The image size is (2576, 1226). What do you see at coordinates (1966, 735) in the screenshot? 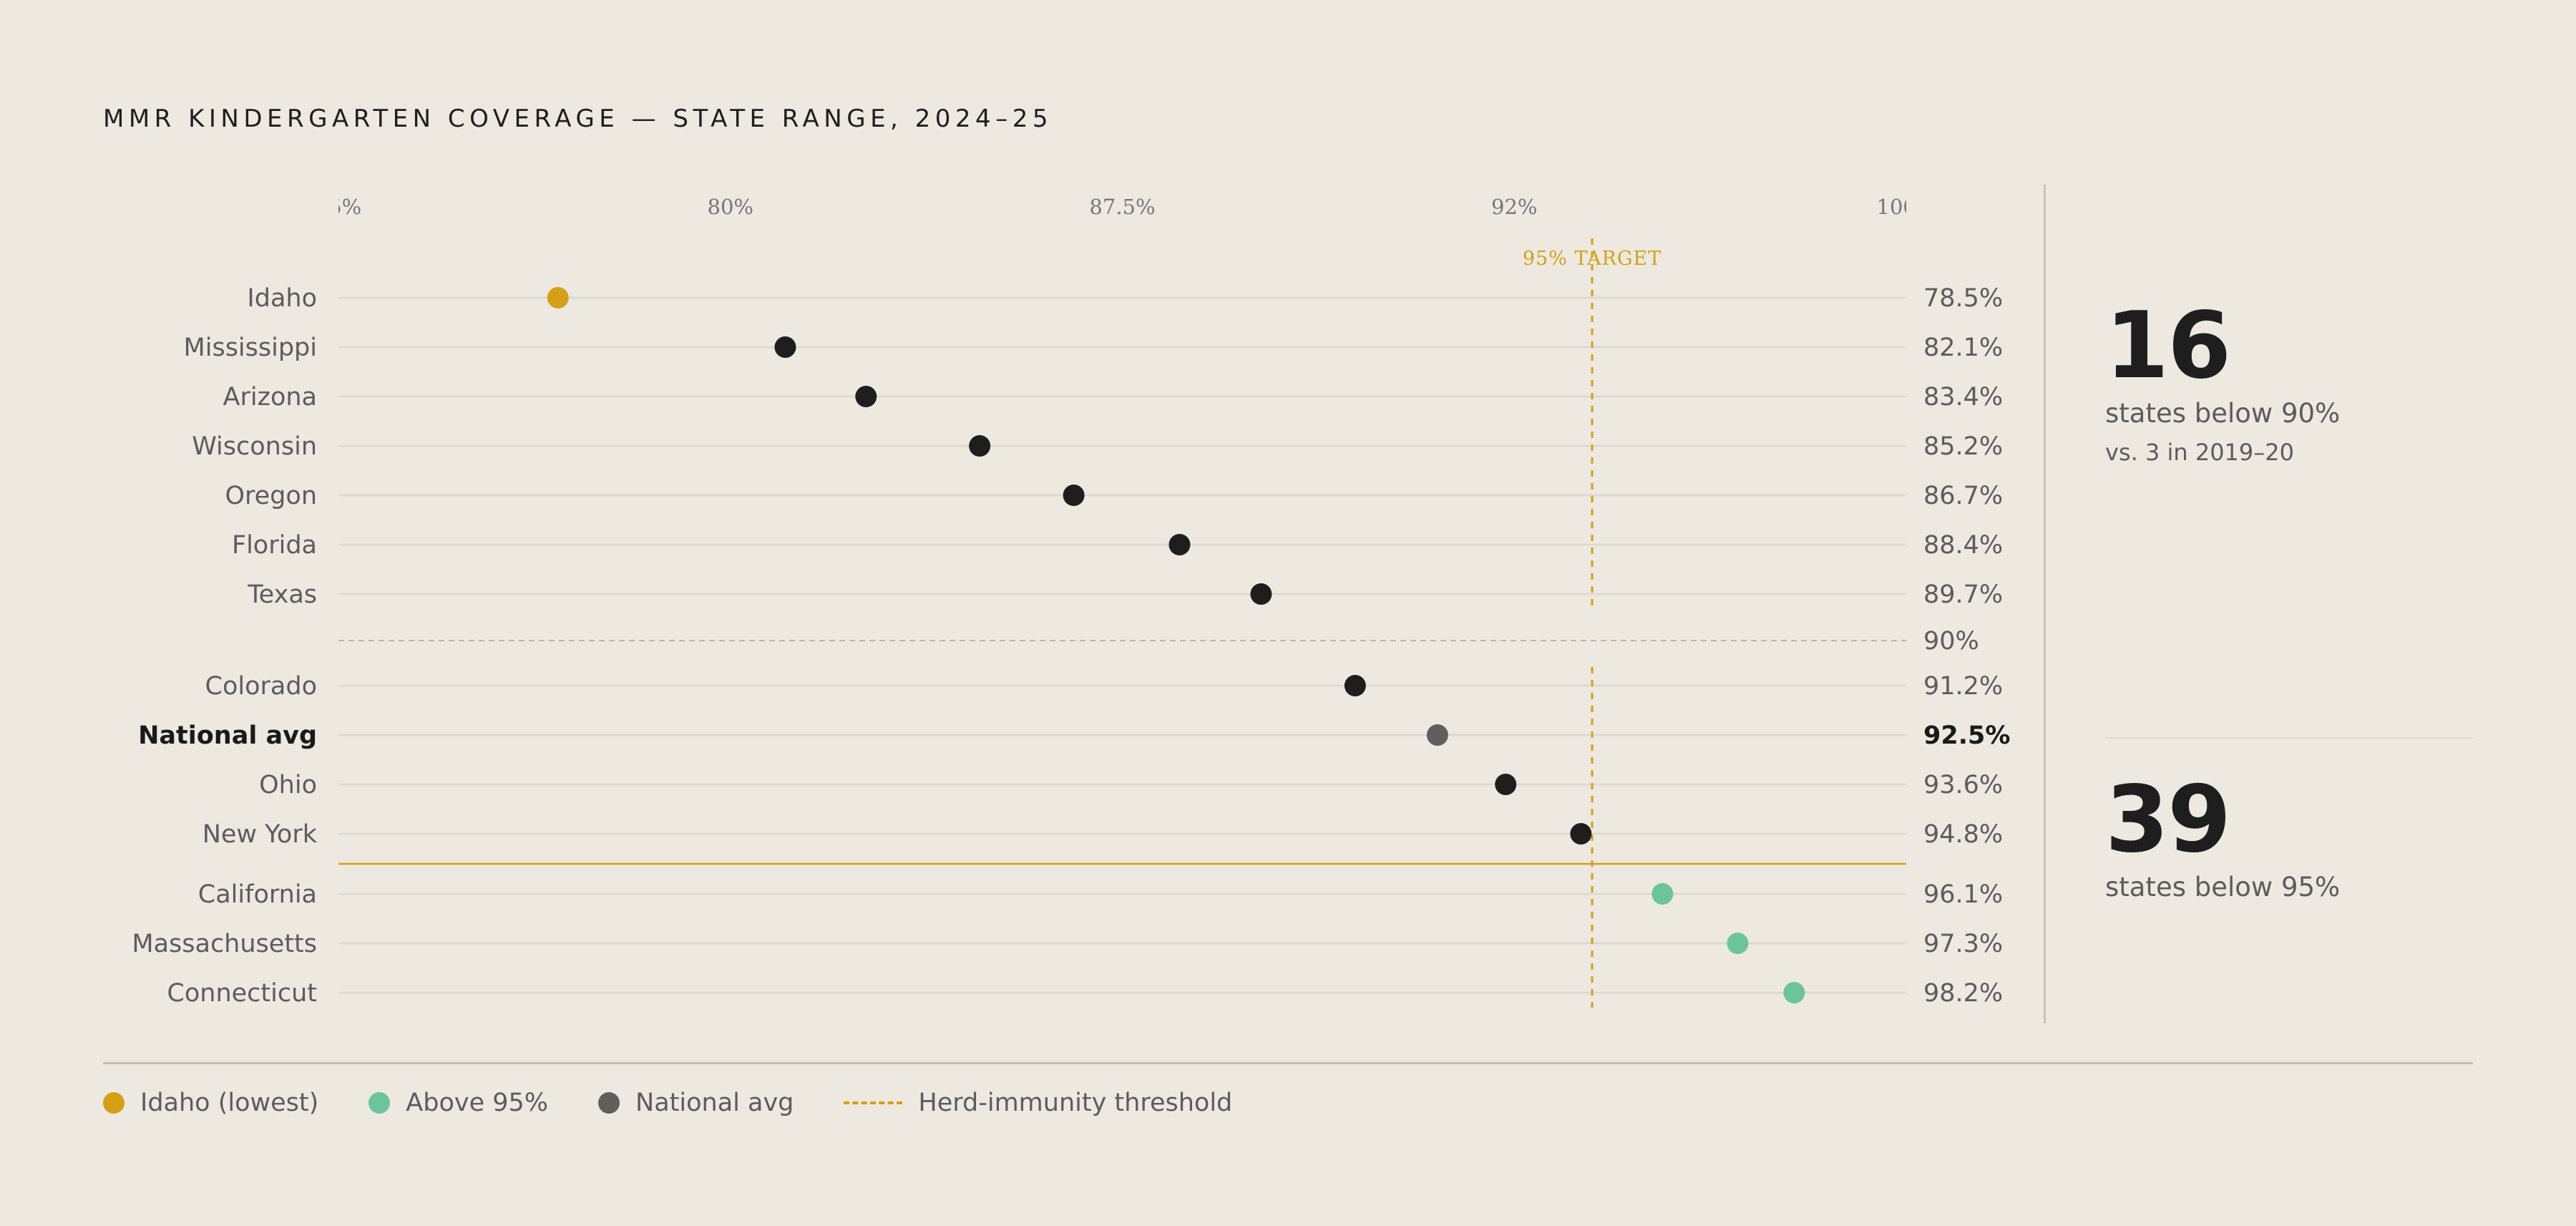
I see `value-label-national-avg: 92.5%` at bounding box center [1966, 735].